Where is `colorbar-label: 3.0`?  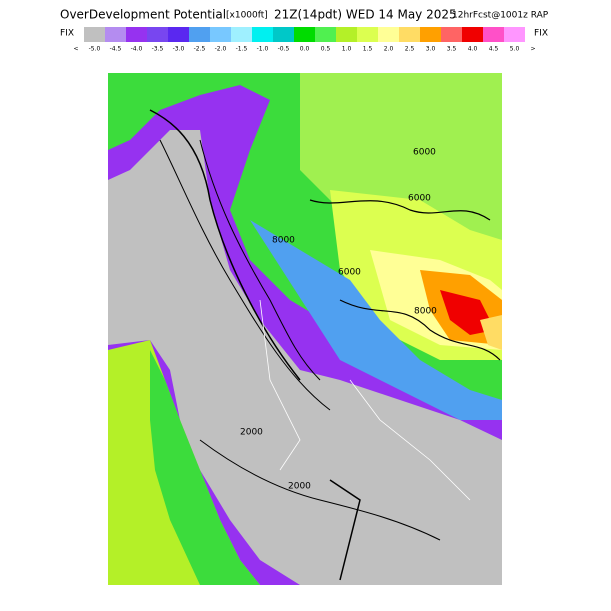 colorbar-label: 3.0 is located at coordinates (431, 49).